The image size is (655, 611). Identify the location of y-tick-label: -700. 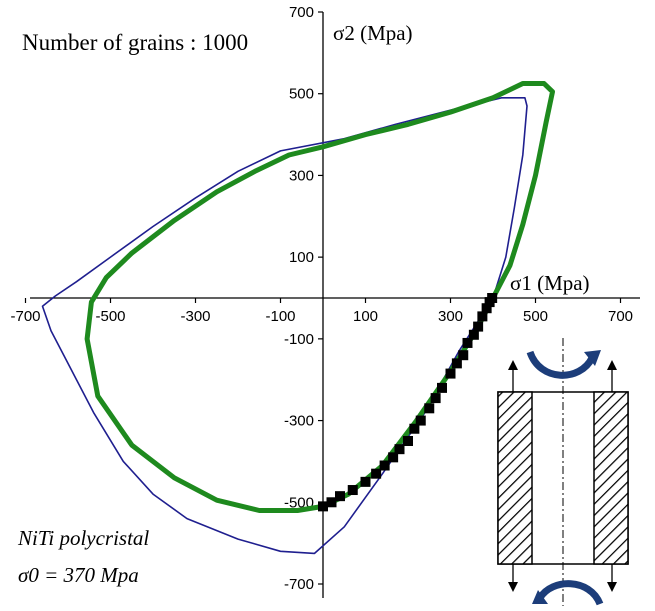
(299, 584).